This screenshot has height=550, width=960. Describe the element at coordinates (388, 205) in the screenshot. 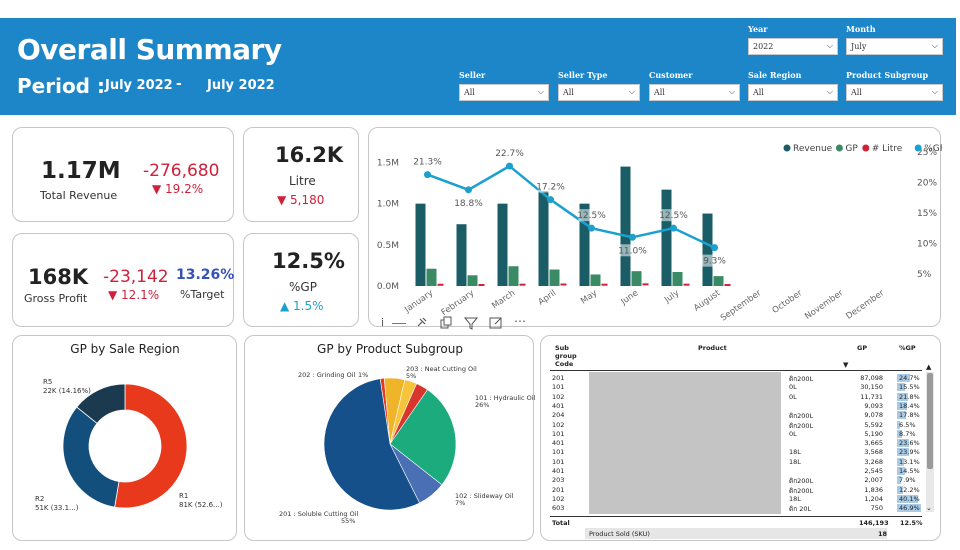

I see `y-tick-label: 1.0M` at that location.